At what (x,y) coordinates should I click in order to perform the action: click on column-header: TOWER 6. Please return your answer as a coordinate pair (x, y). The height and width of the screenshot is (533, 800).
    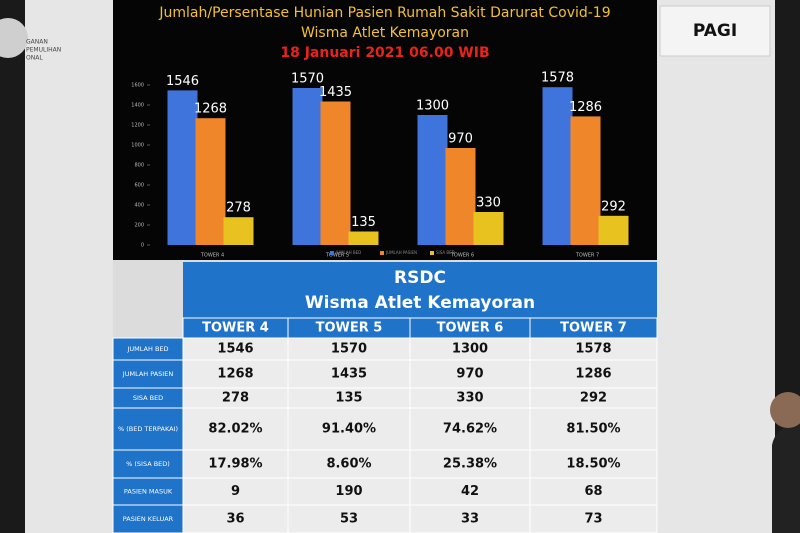
    Looking at the image, I should click on (470, 328).